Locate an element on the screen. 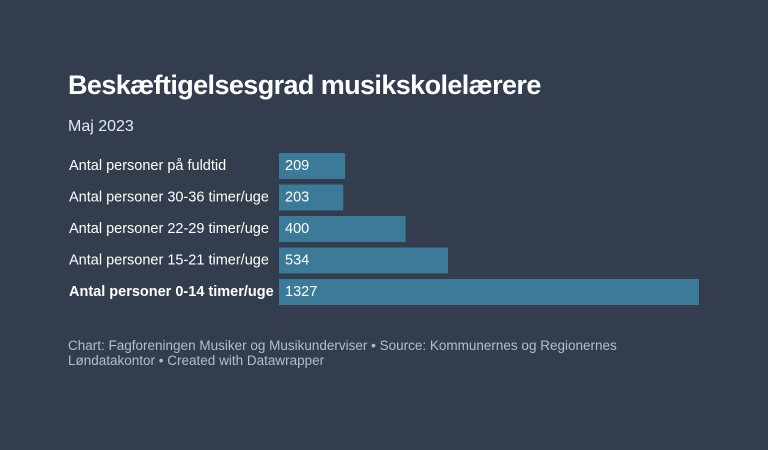  chart-subtitle: Maj 2023 is located at coordinates (101, 126).